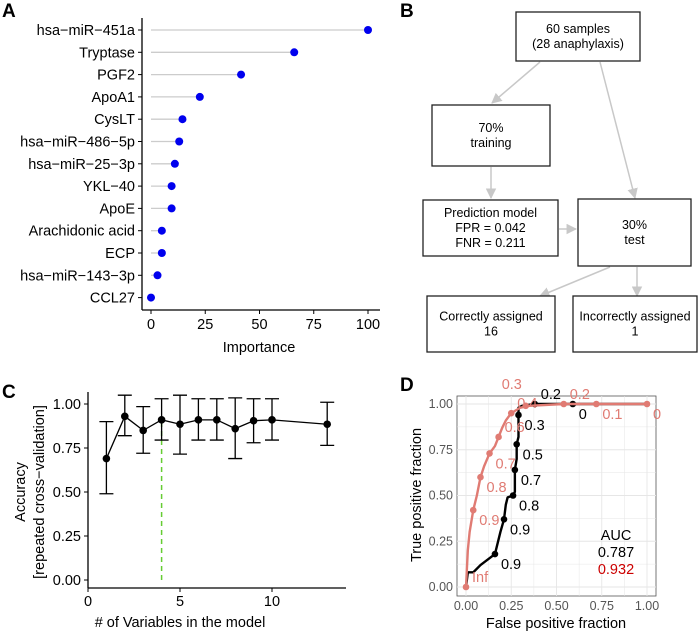 The height and width of the screenshot is (633, 700). Describe the element at coordinates (556, 624) in the screenshot. I see `roc-xlabel: False positive fraction` at that location.